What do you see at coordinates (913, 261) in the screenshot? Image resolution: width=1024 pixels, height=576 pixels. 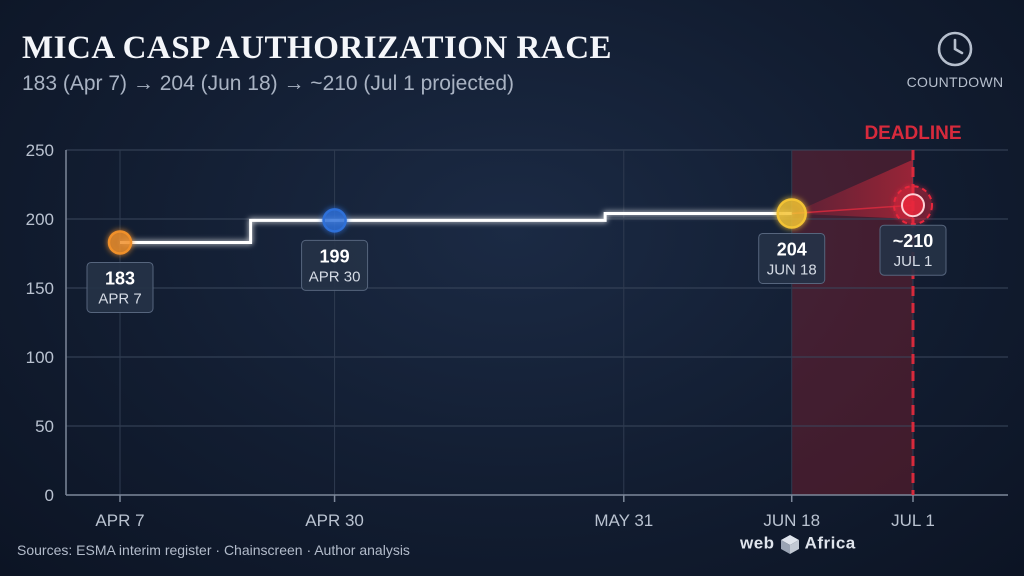 I see `data-label-date: JUL 1` at bounding box center [913, 261].